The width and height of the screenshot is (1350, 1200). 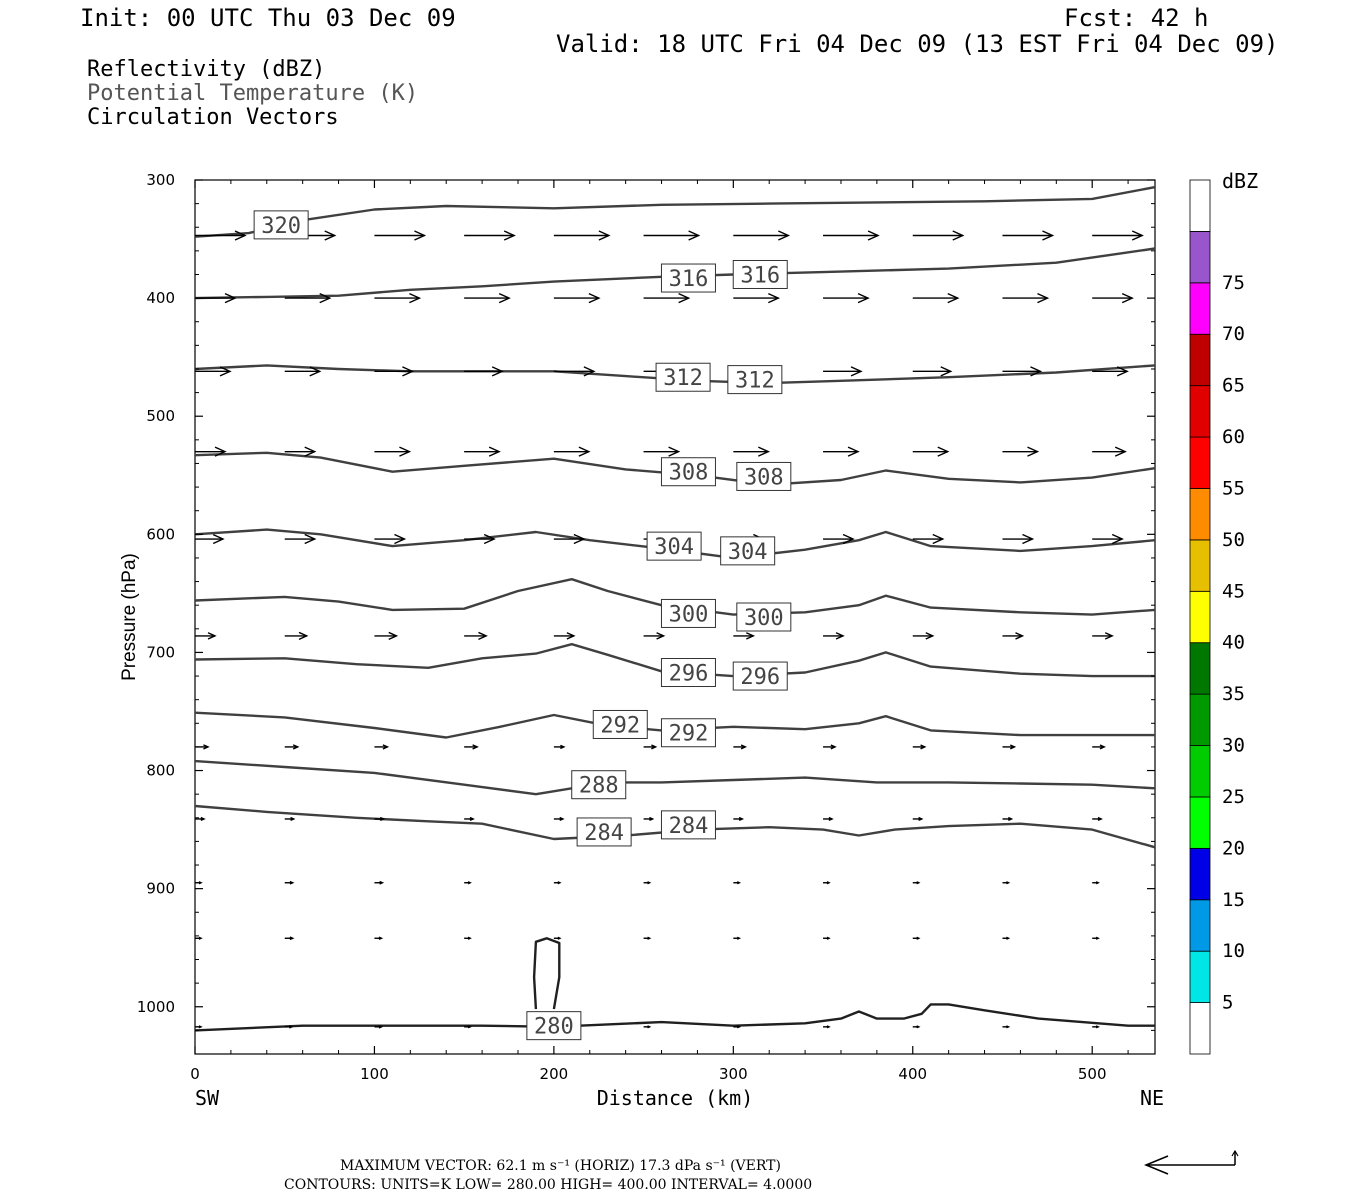 I want to click on y-tick-label: 300, so click(x=160, y=180).